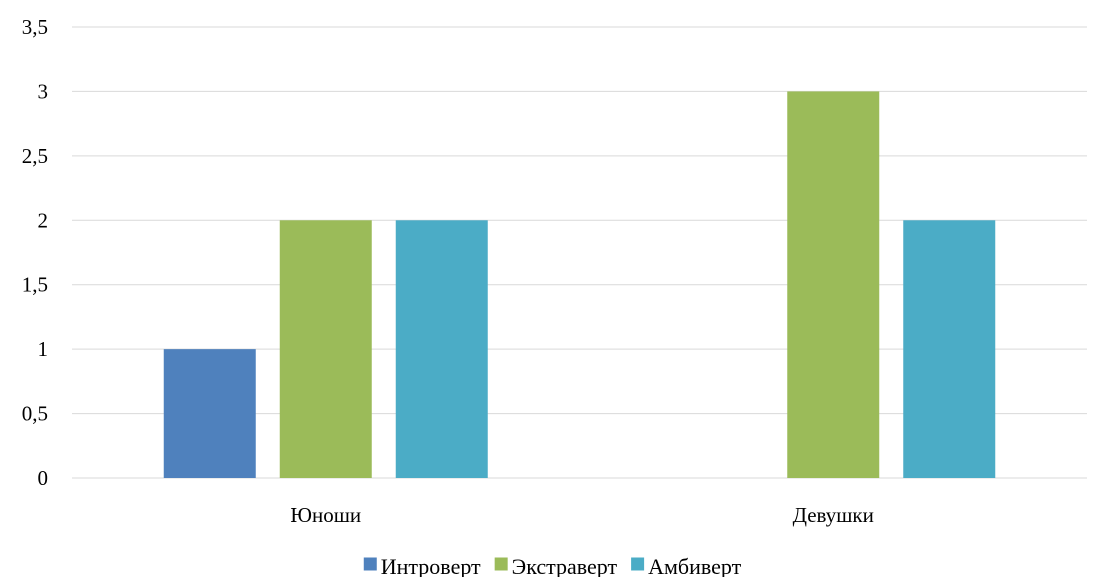  What do you see at coordinates (833, 515) in the screenshot?
I see `x-category-label: Девушки` at bounding box center [833, 515].